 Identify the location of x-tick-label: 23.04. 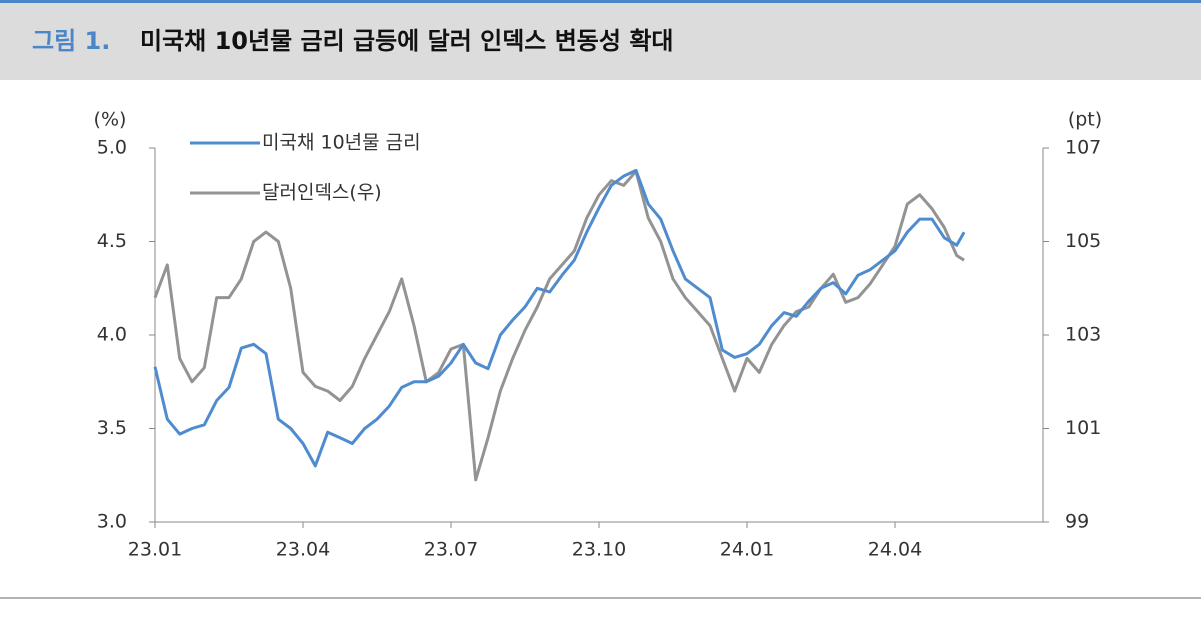
(303, 550).